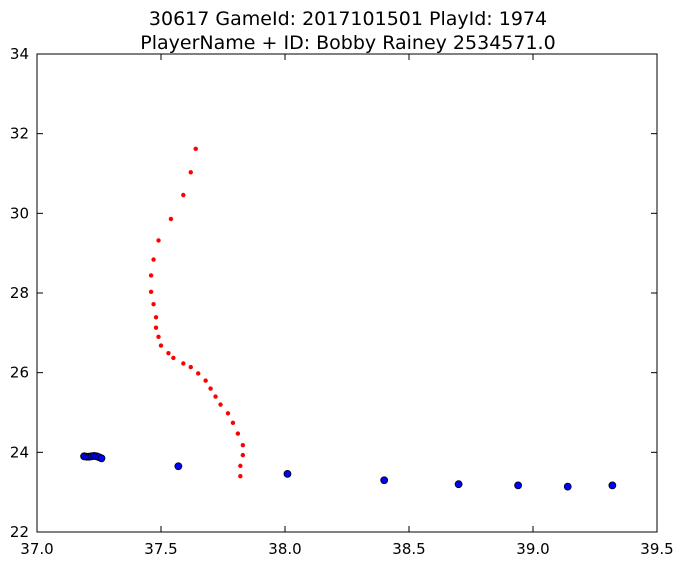  I want to click on y-tick-label-5: 32, so click(19, 134).